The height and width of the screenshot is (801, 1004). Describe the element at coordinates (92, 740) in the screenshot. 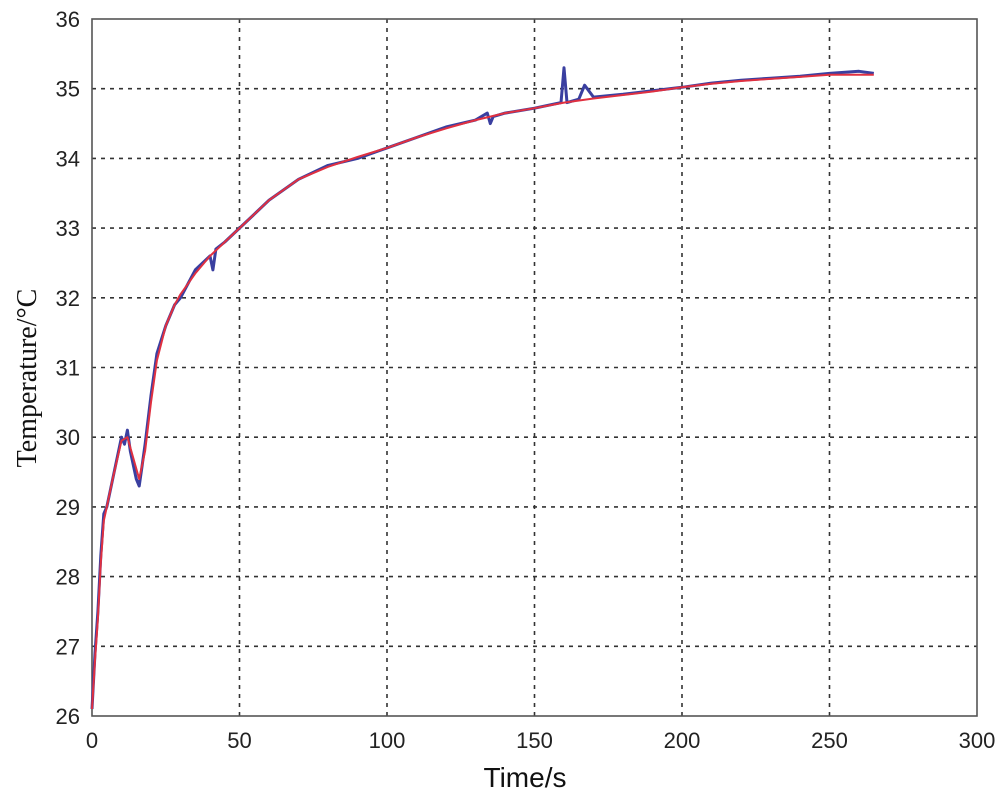

I see `x-tick-label: 0` at that location.